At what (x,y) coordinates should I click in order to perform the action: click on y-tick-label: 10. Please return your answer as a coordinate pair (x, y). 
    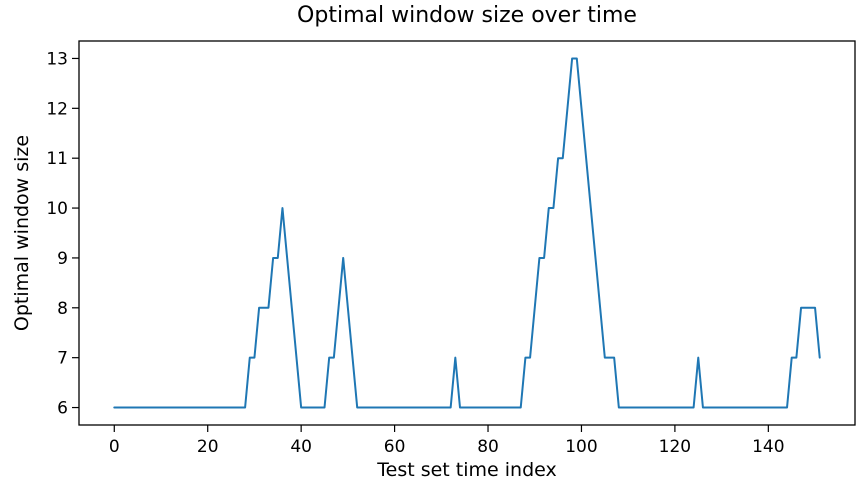
    Looking at the image, I should click on (57, 209).